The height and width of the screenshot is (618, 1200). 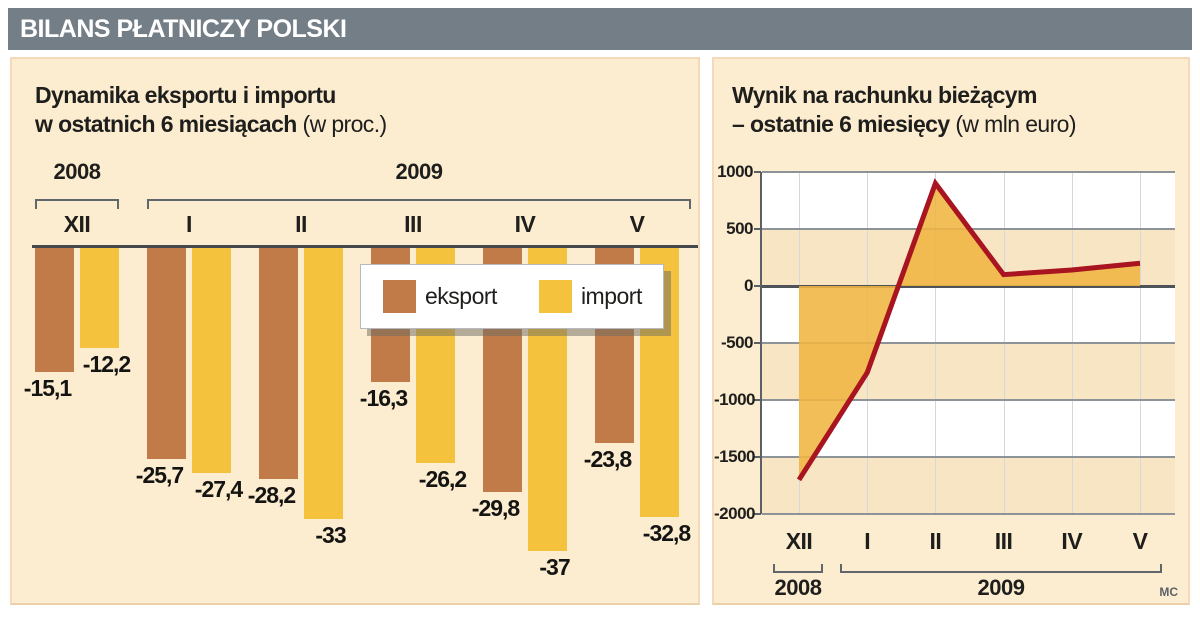 What do you see at coordinates (301, 224) in the screenshot?
I see `left-month-II: II` at bounding box center [301, 224].